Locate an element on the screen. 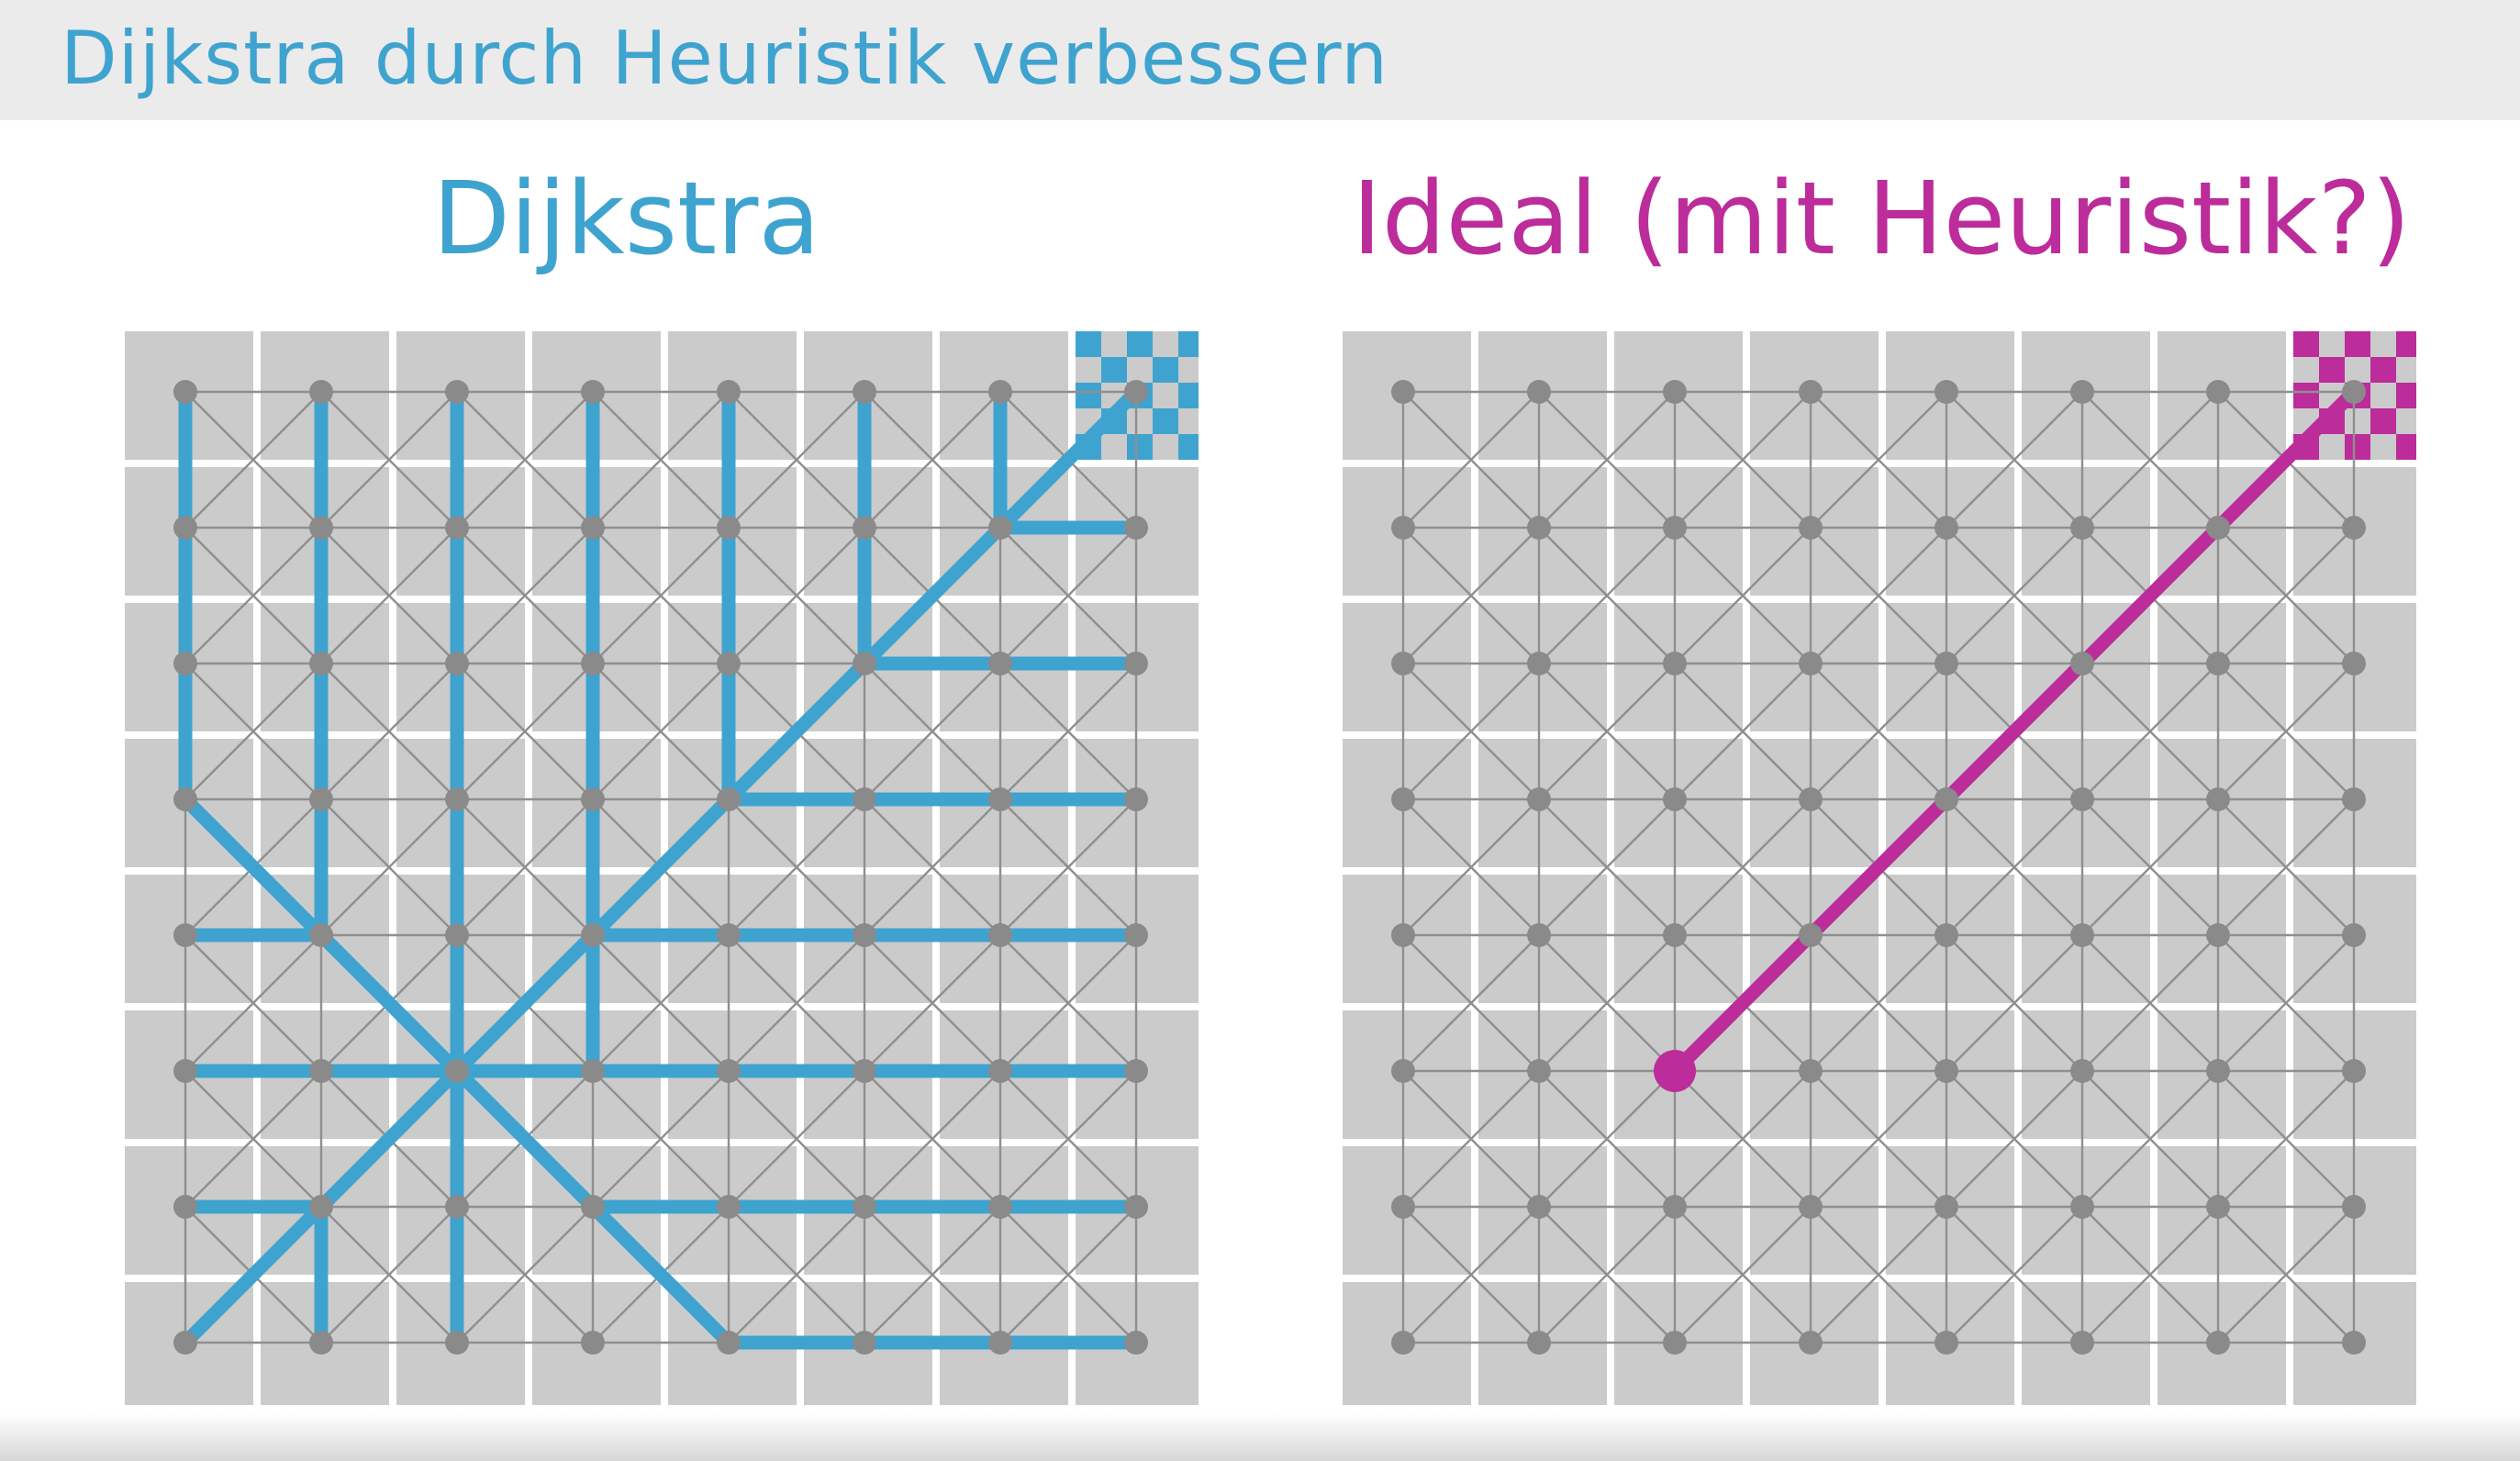  start-node is located at coordinates (1675, 1071).